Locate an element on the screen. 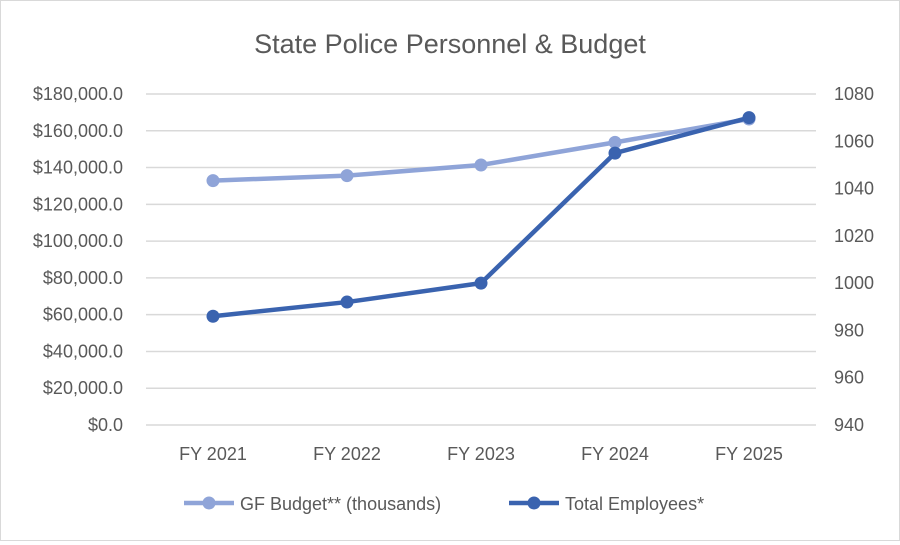 The height and width of the screenshot is (545, 900). legend-label: Total Employees* is located at coordinates (634, 504).